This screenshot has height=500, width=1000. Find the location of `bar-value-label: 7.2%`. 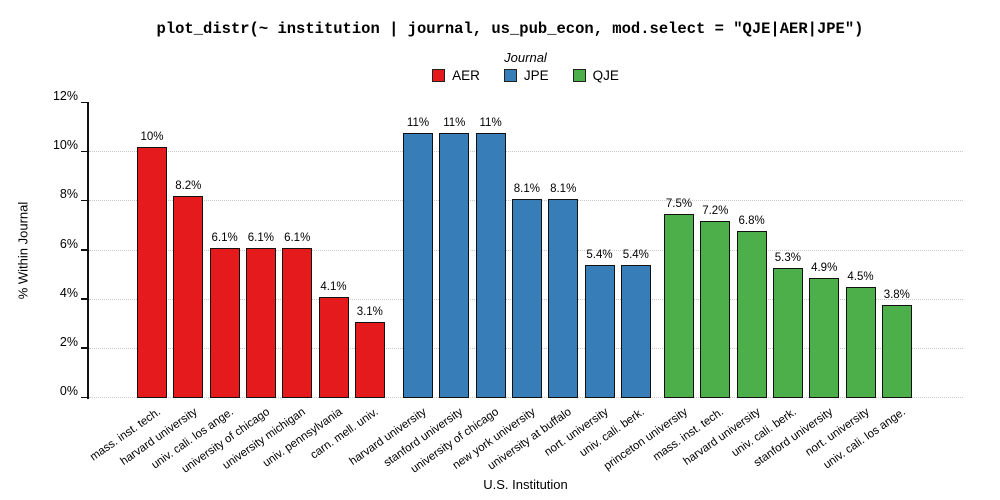

bar-value-label: 7.2% is located at coordinates (715, 211).